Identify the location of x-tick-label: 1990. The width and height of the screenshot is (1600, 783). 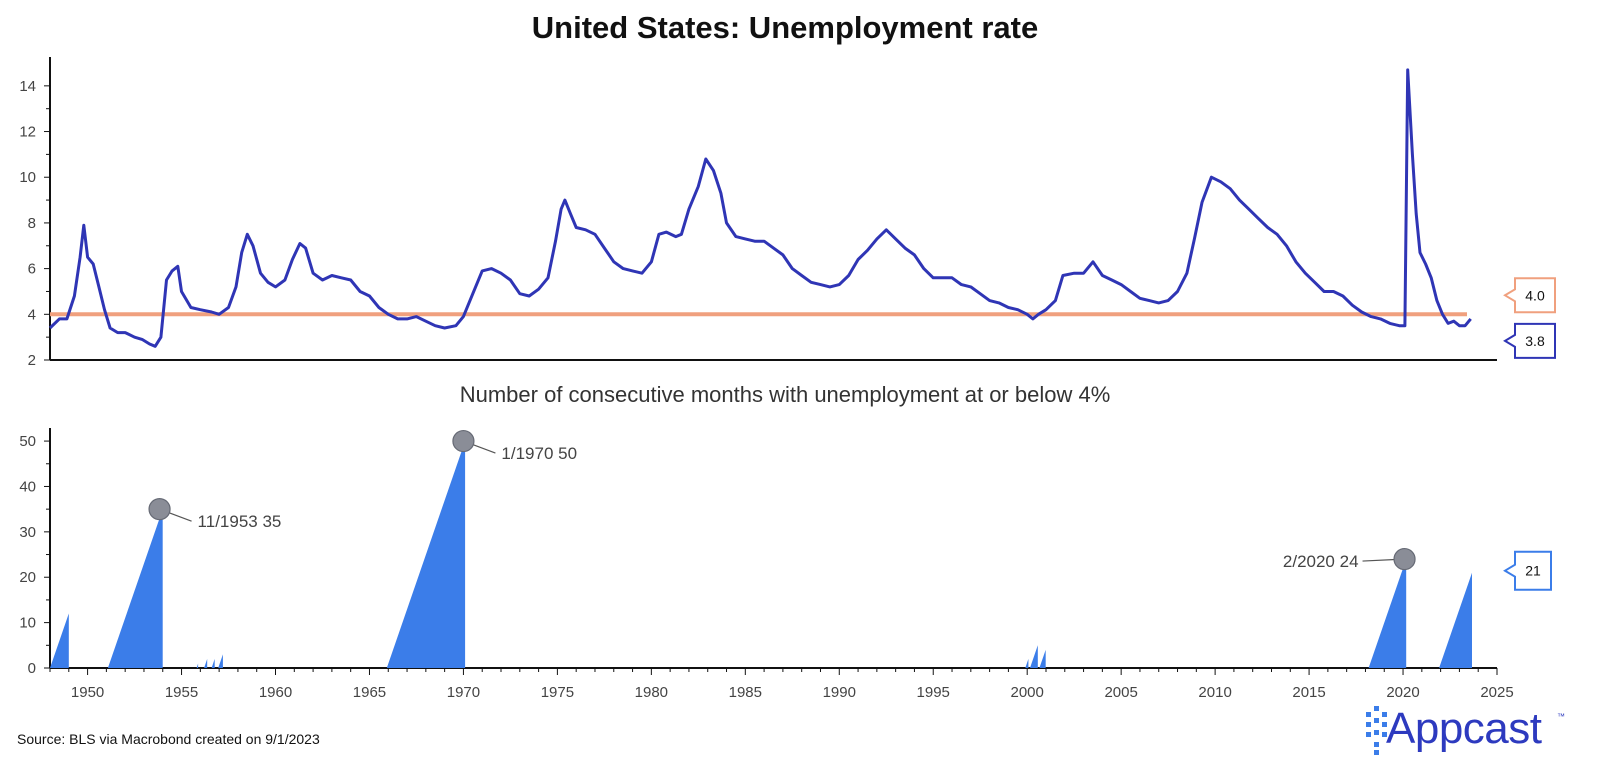
(839, 692).